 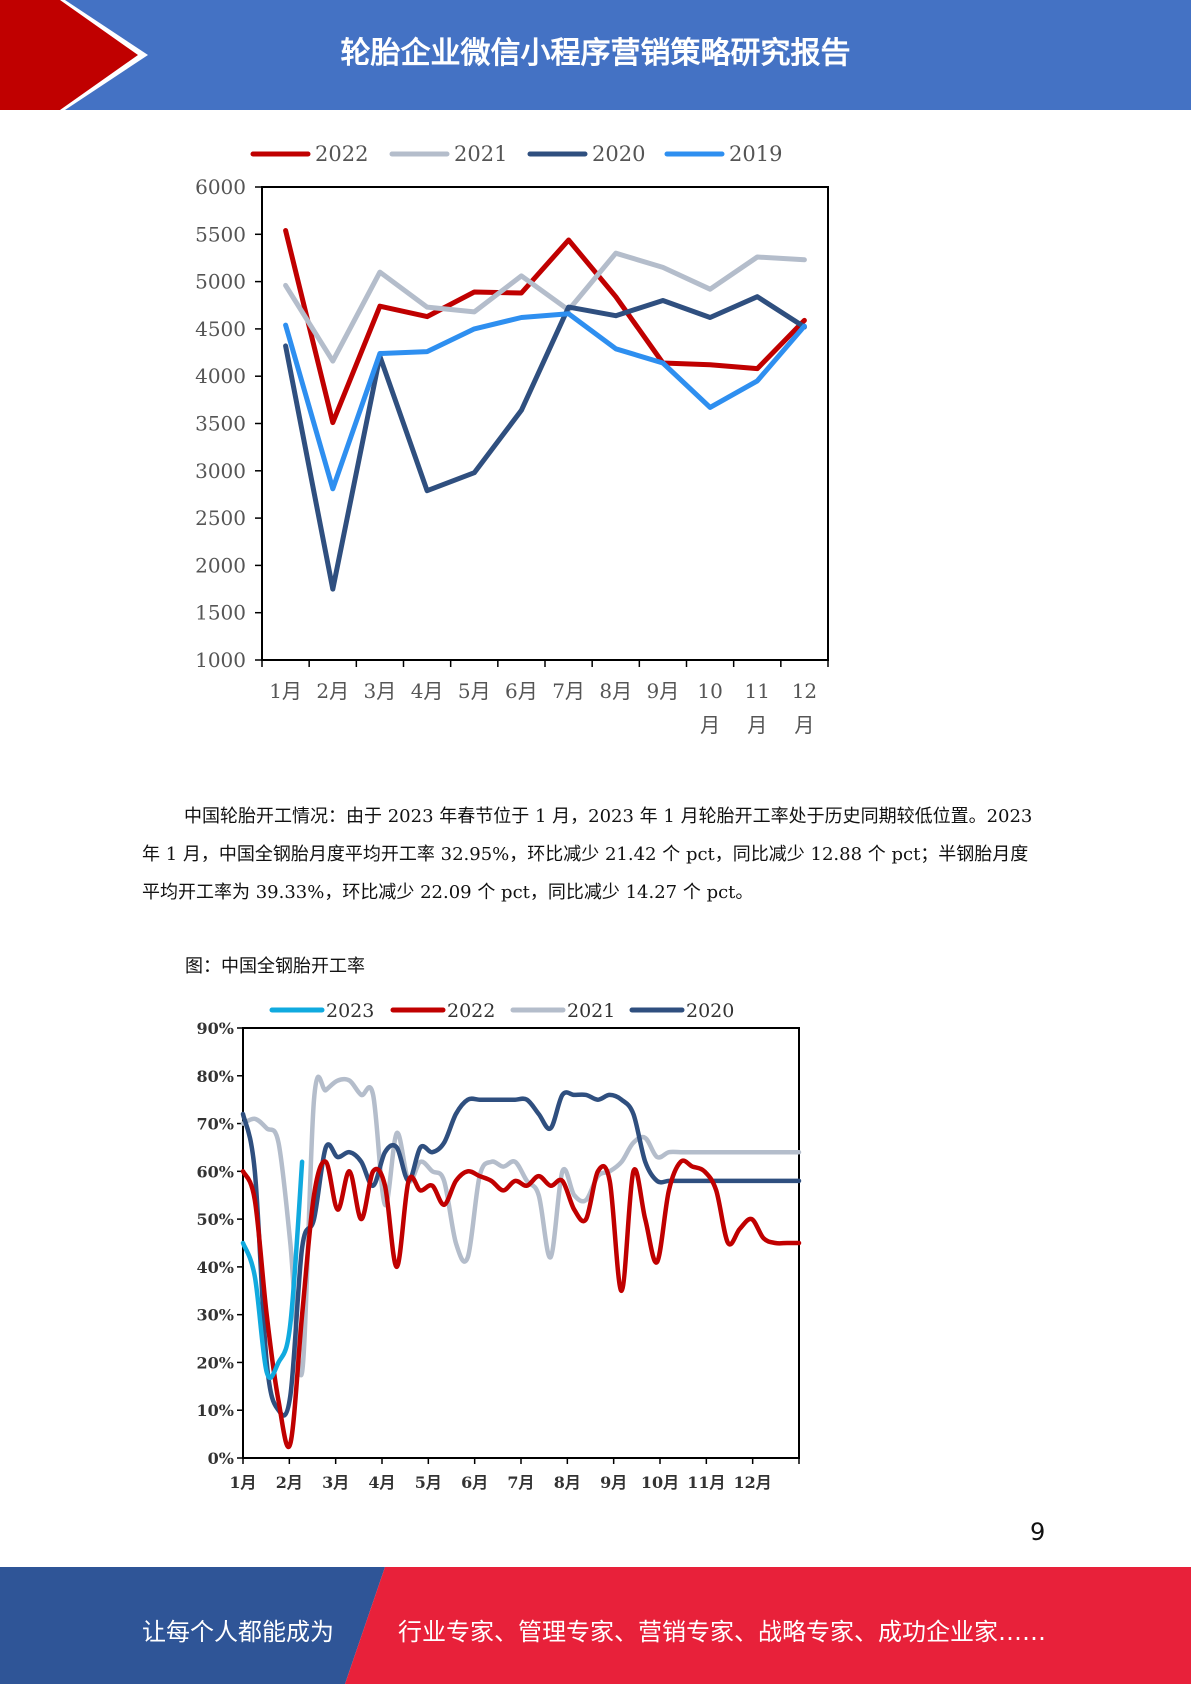 What do you see at coordinates (221, 1458) in the screenshot?
I see `y-tick-label: 0%` at bounding box center [221, 1458].